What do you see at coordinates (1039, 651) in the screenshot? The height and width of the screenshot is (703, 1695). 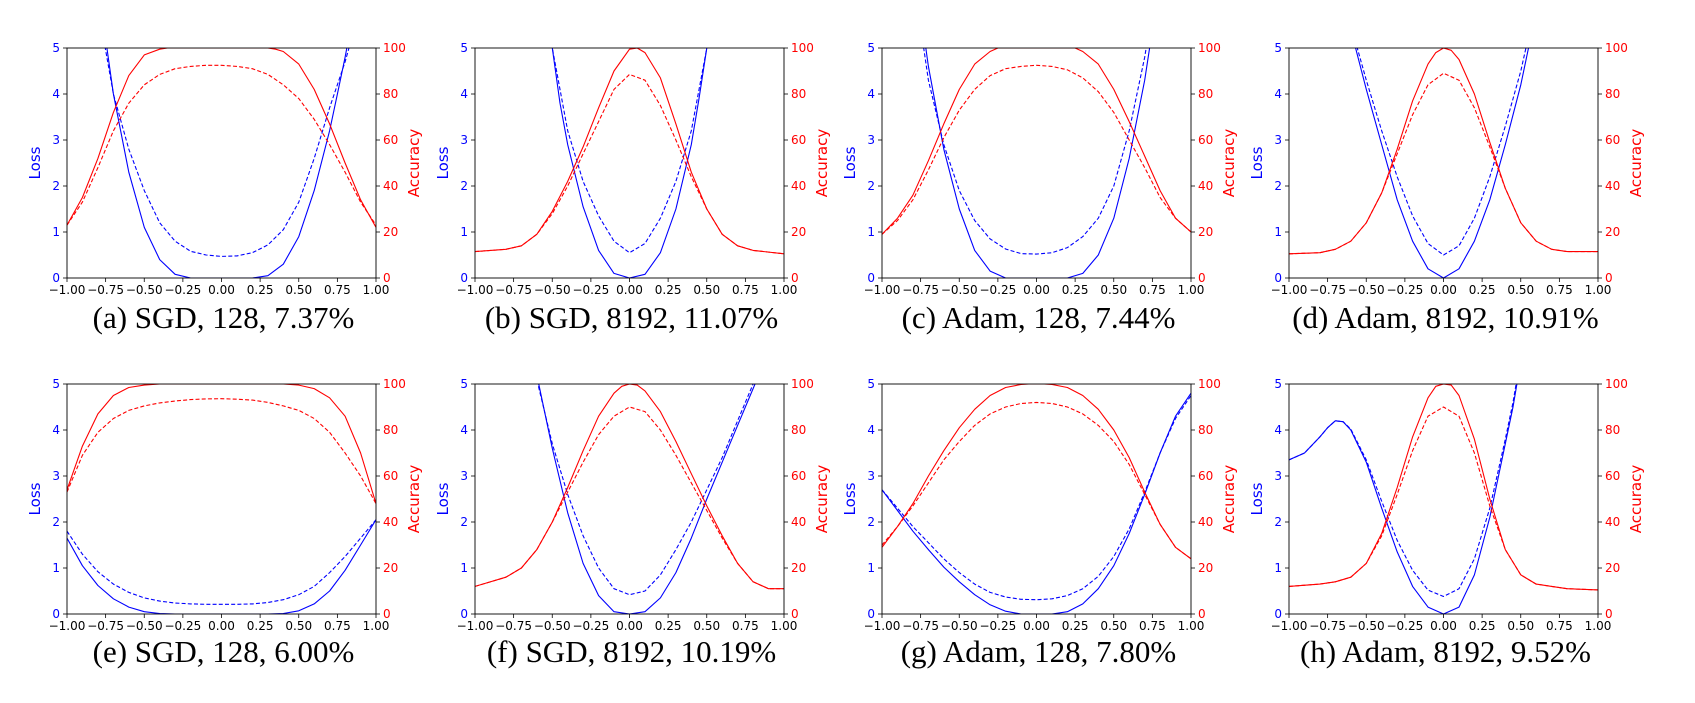 I see `subplot-caption: (g) Adam, 128, 7.80%` at bounding box center [1039, 651].